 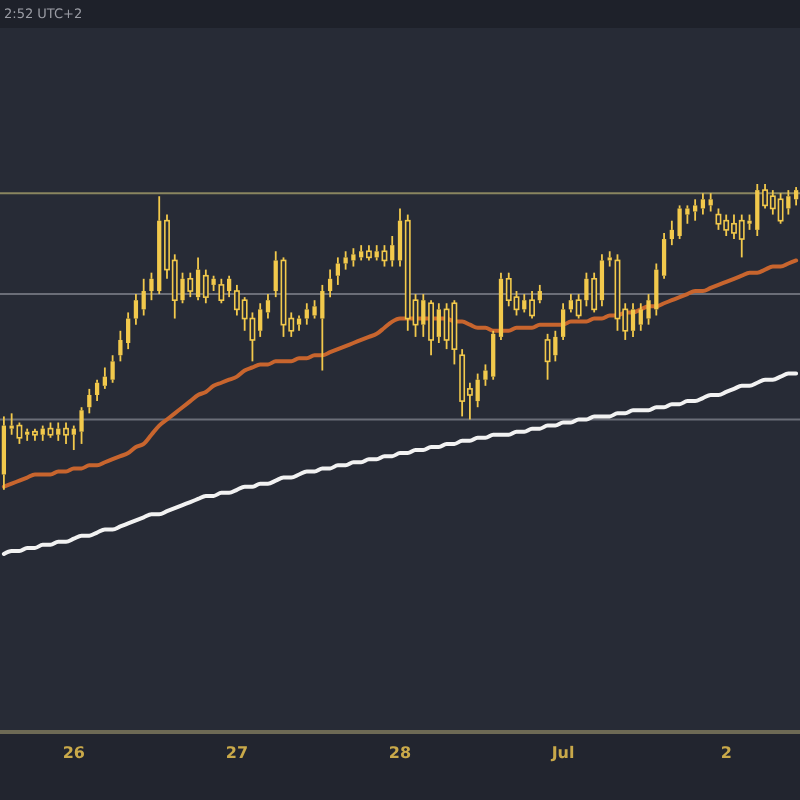 What do you see at coordinates (237, 753) in the screenshot?
I see `x-tick-label: 27` at bounding box center [237, 753].